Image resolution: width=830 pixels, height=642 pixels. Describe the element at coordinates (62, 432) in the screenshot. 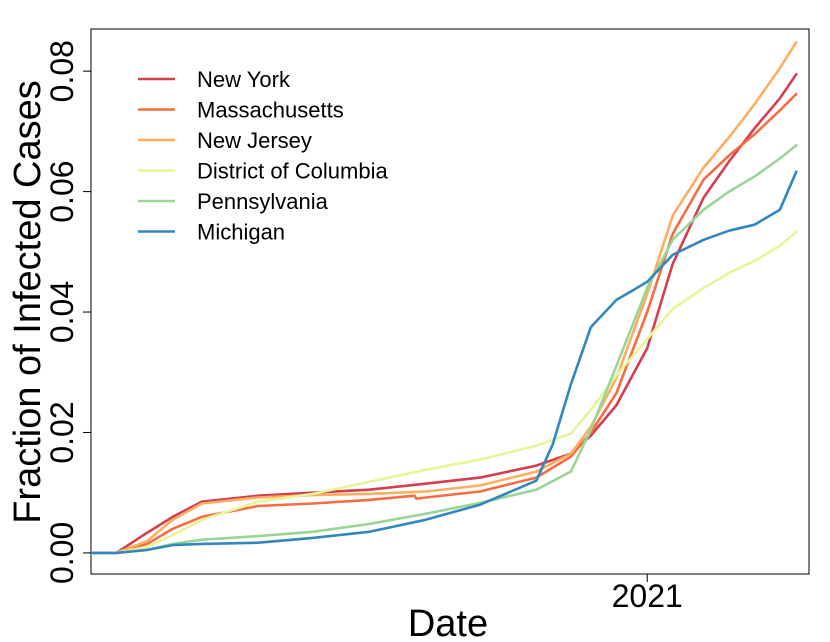

I see `y-tick-label-1: 0.02` at that location.